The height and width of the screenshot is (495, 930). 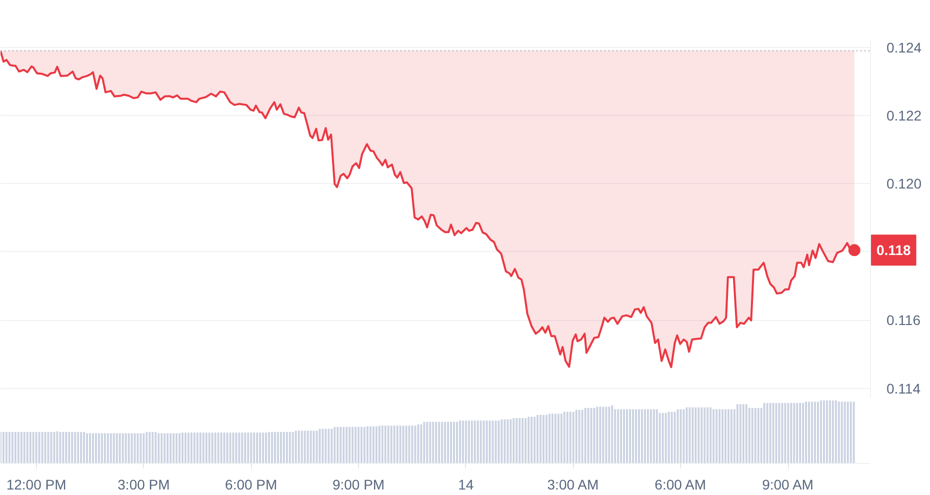 I want to click on x-tick-label: 9:00 AM, so click(x=788, y=484).